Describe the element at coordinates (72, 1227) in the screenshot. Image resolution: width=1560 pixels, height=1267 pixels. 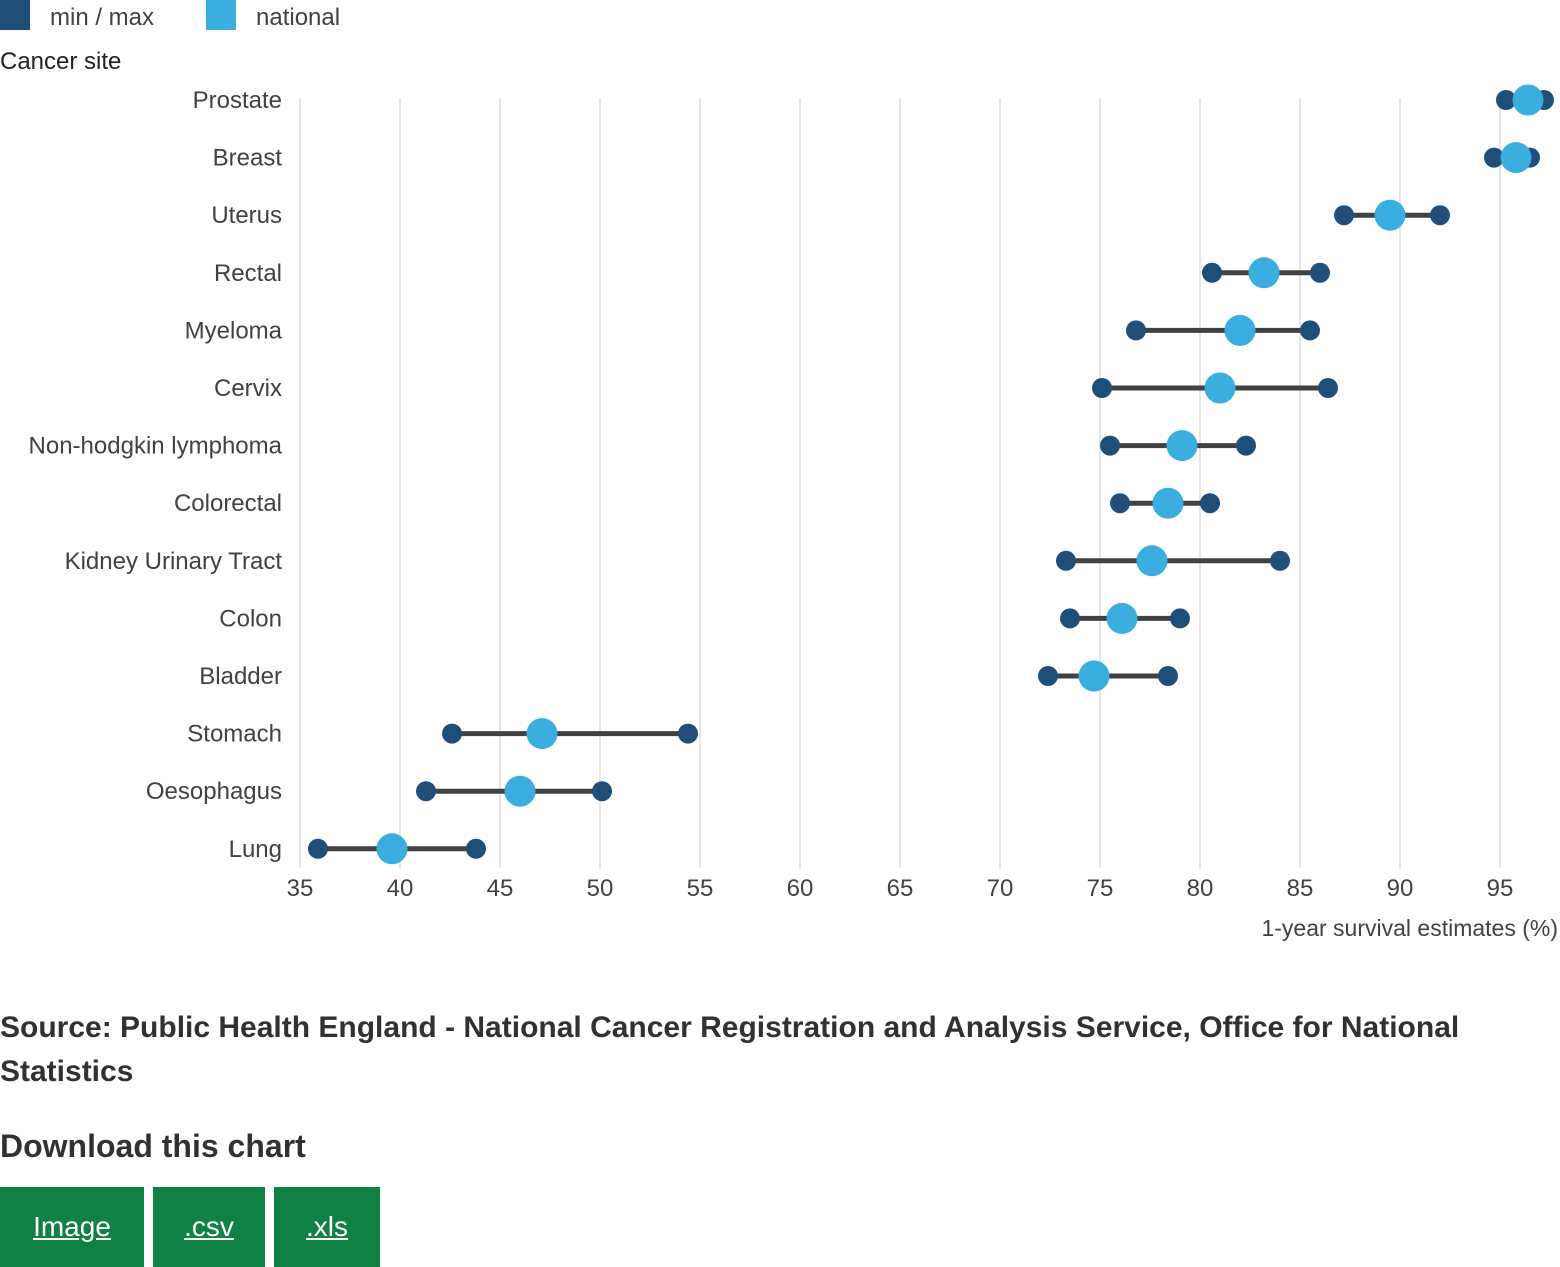
I see `download-image-button: Image` at that location.